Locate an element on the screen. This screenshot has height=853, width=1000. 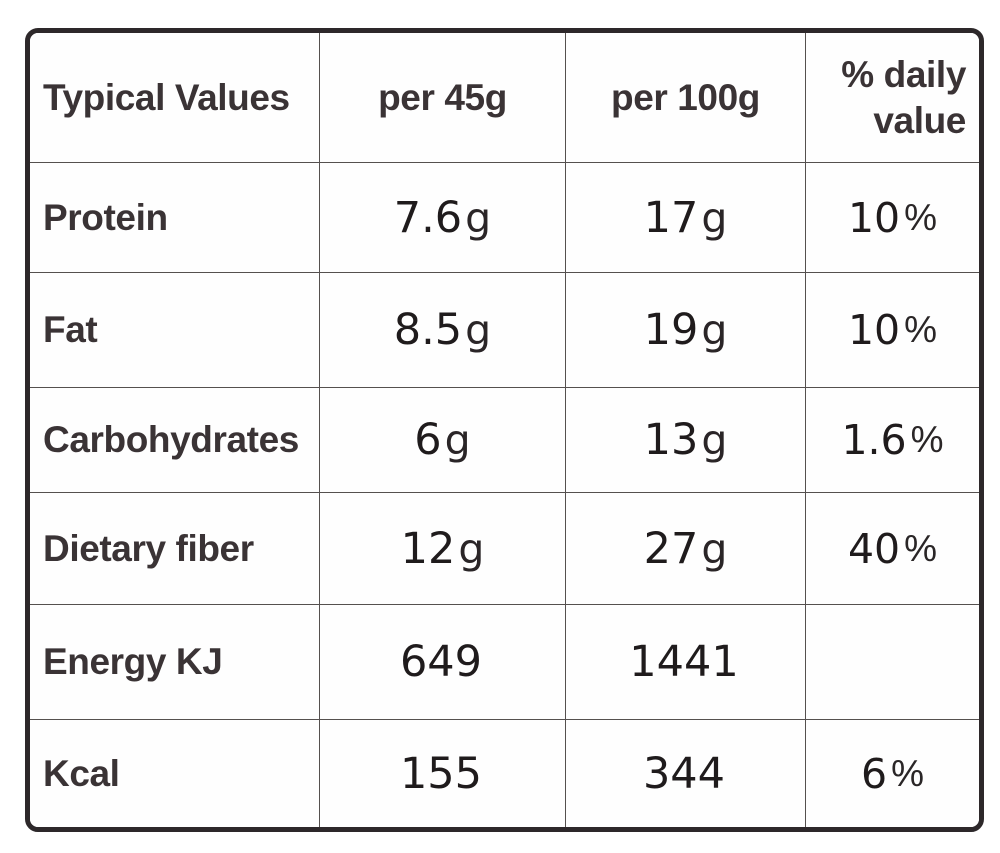
dietary-fiber-per45-value: 12 is located at coordinates (428, 548).